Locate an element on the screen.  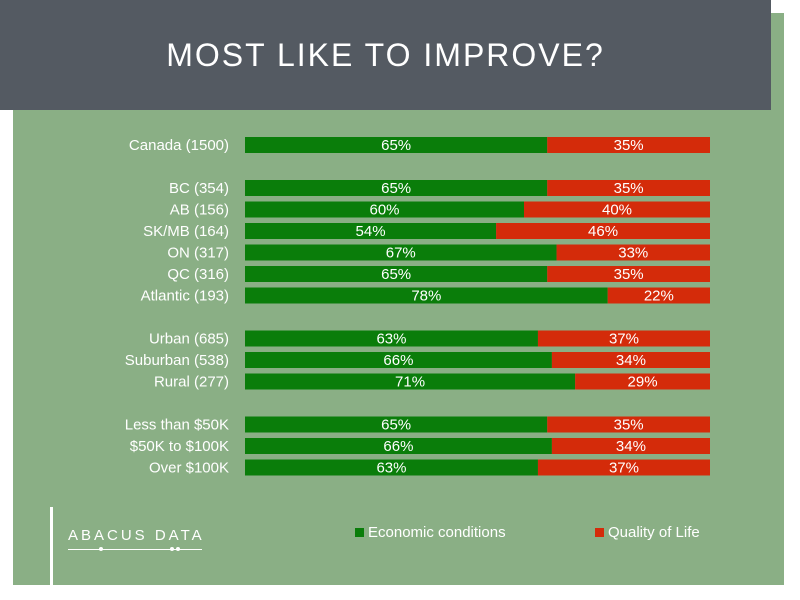
data-label: 54% is located at coordinates (371, 231).